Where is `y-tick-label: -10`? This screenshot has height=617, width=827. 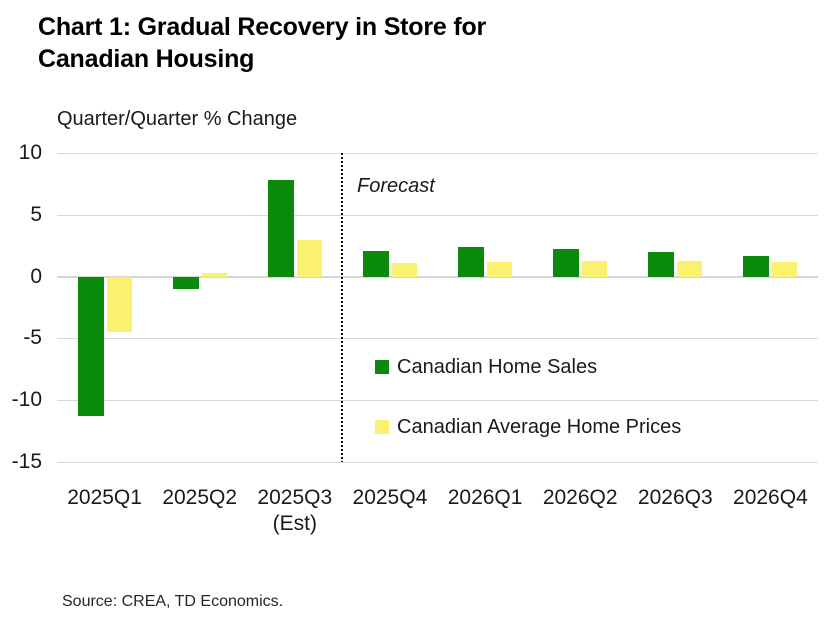 y-tick-label: -10 is located at coordinates (26, 400).